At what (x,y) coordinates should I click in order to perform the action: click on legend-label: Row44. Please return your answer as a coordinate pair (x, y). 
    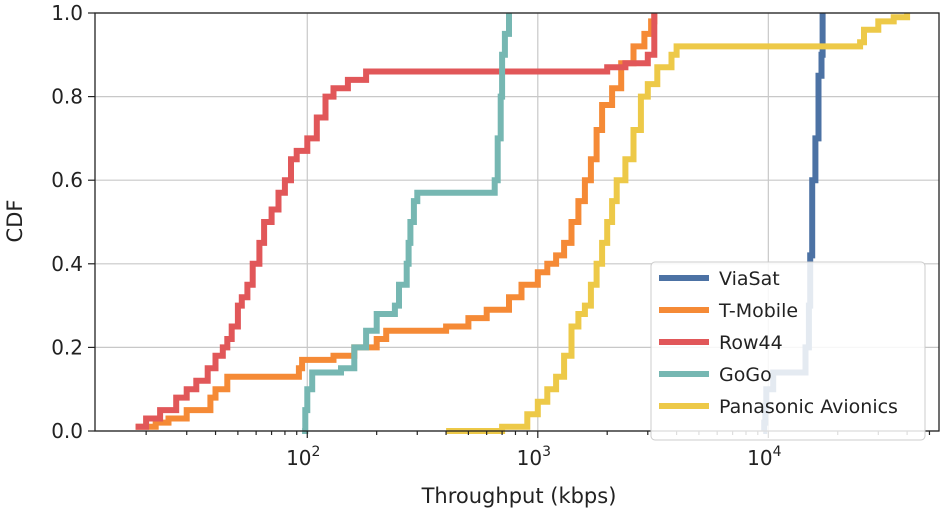
    Looking at the image, I should click on (751, 343).